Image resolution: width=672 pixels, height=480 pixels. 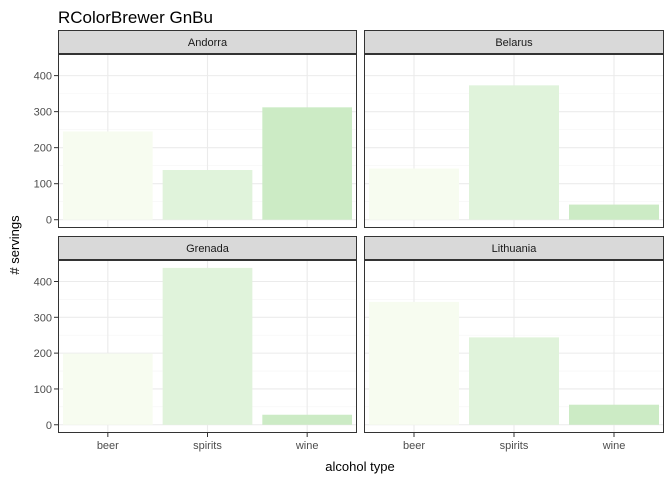 I want to click on bar-belarus-wine, so click(x=614, y=212).